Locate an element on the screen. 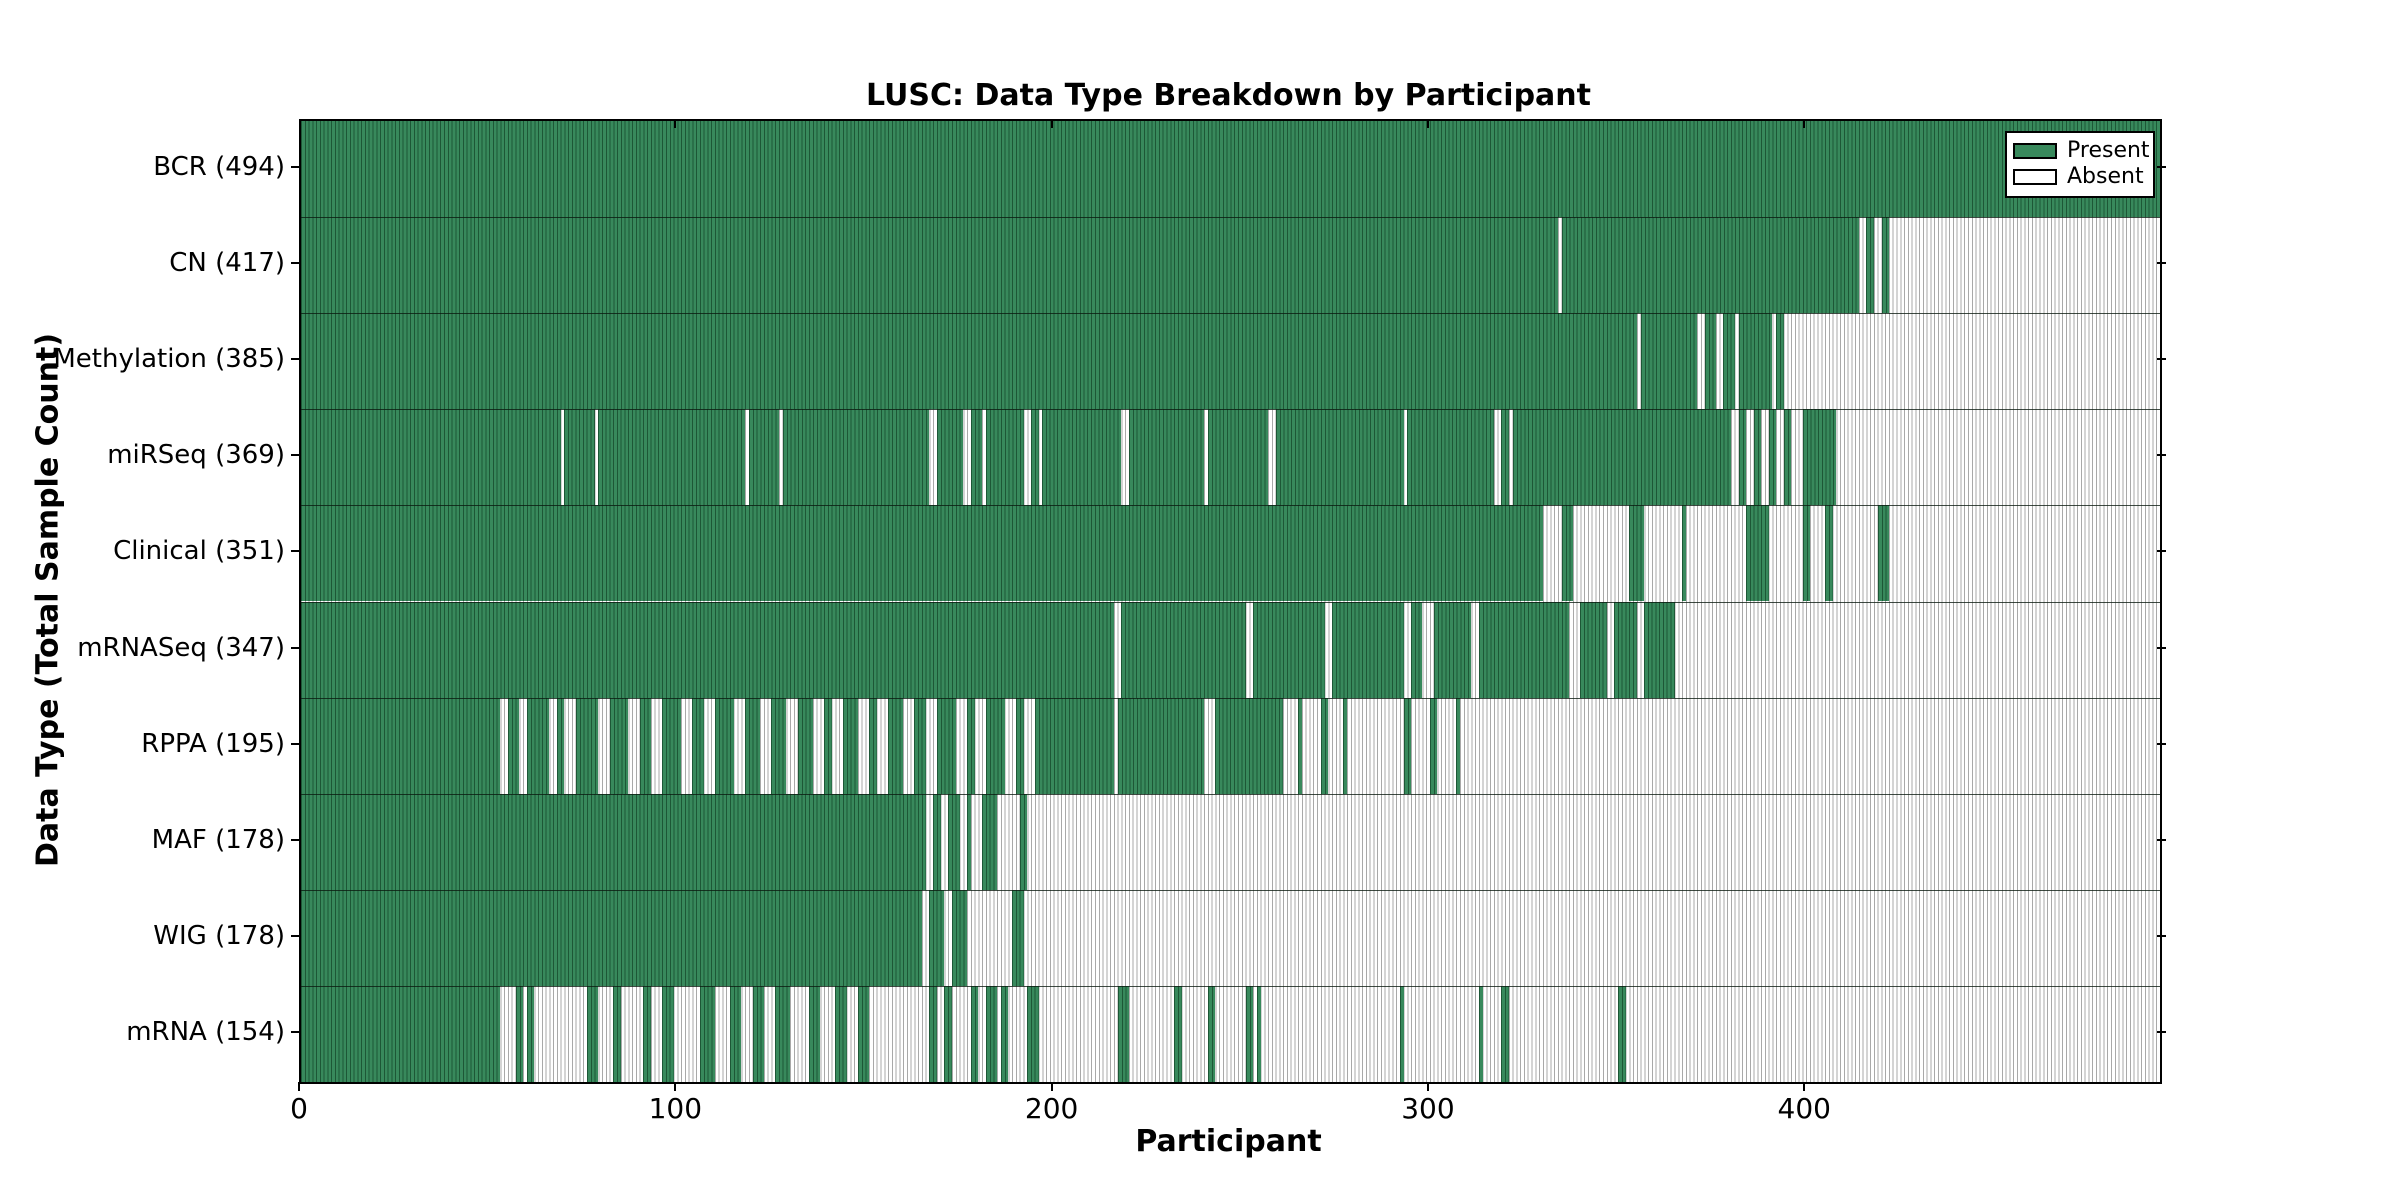  x-tick-label: 100 is located at coordinates (675, 1108).